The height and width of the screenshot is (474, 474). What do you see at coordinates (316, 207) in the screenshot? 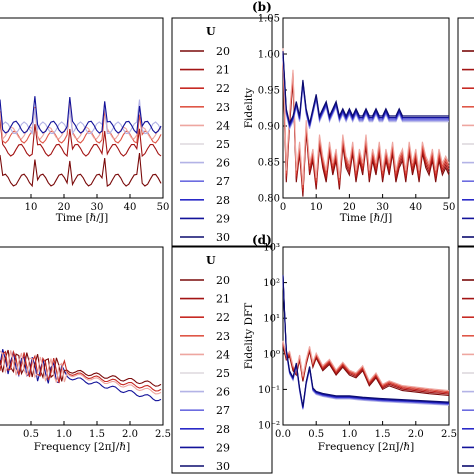
I see `panel-b-xtick-label: 10` at bounding box center [316, 207].